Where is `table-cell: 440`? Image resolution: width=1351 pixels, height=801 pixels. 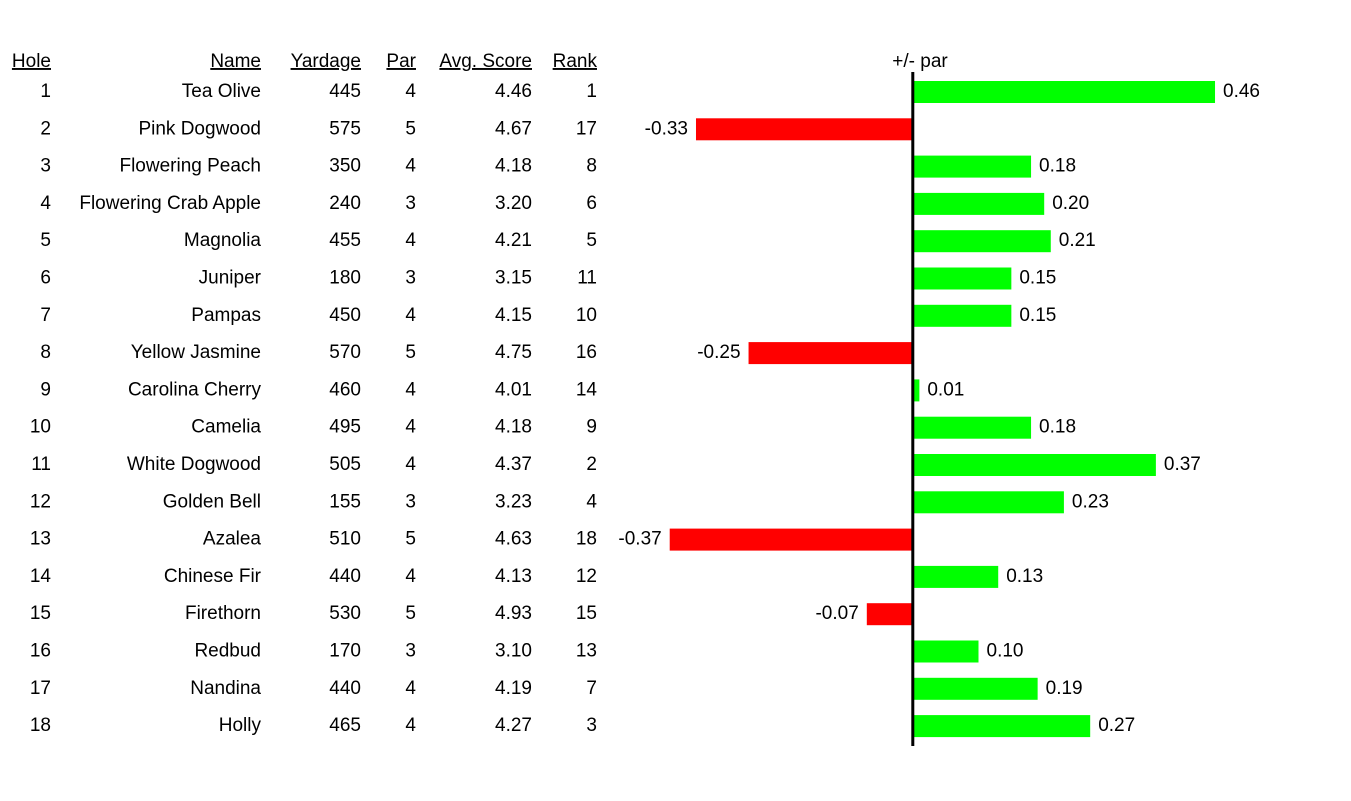 table-cell: 440 is located at coordinates (345, 688).